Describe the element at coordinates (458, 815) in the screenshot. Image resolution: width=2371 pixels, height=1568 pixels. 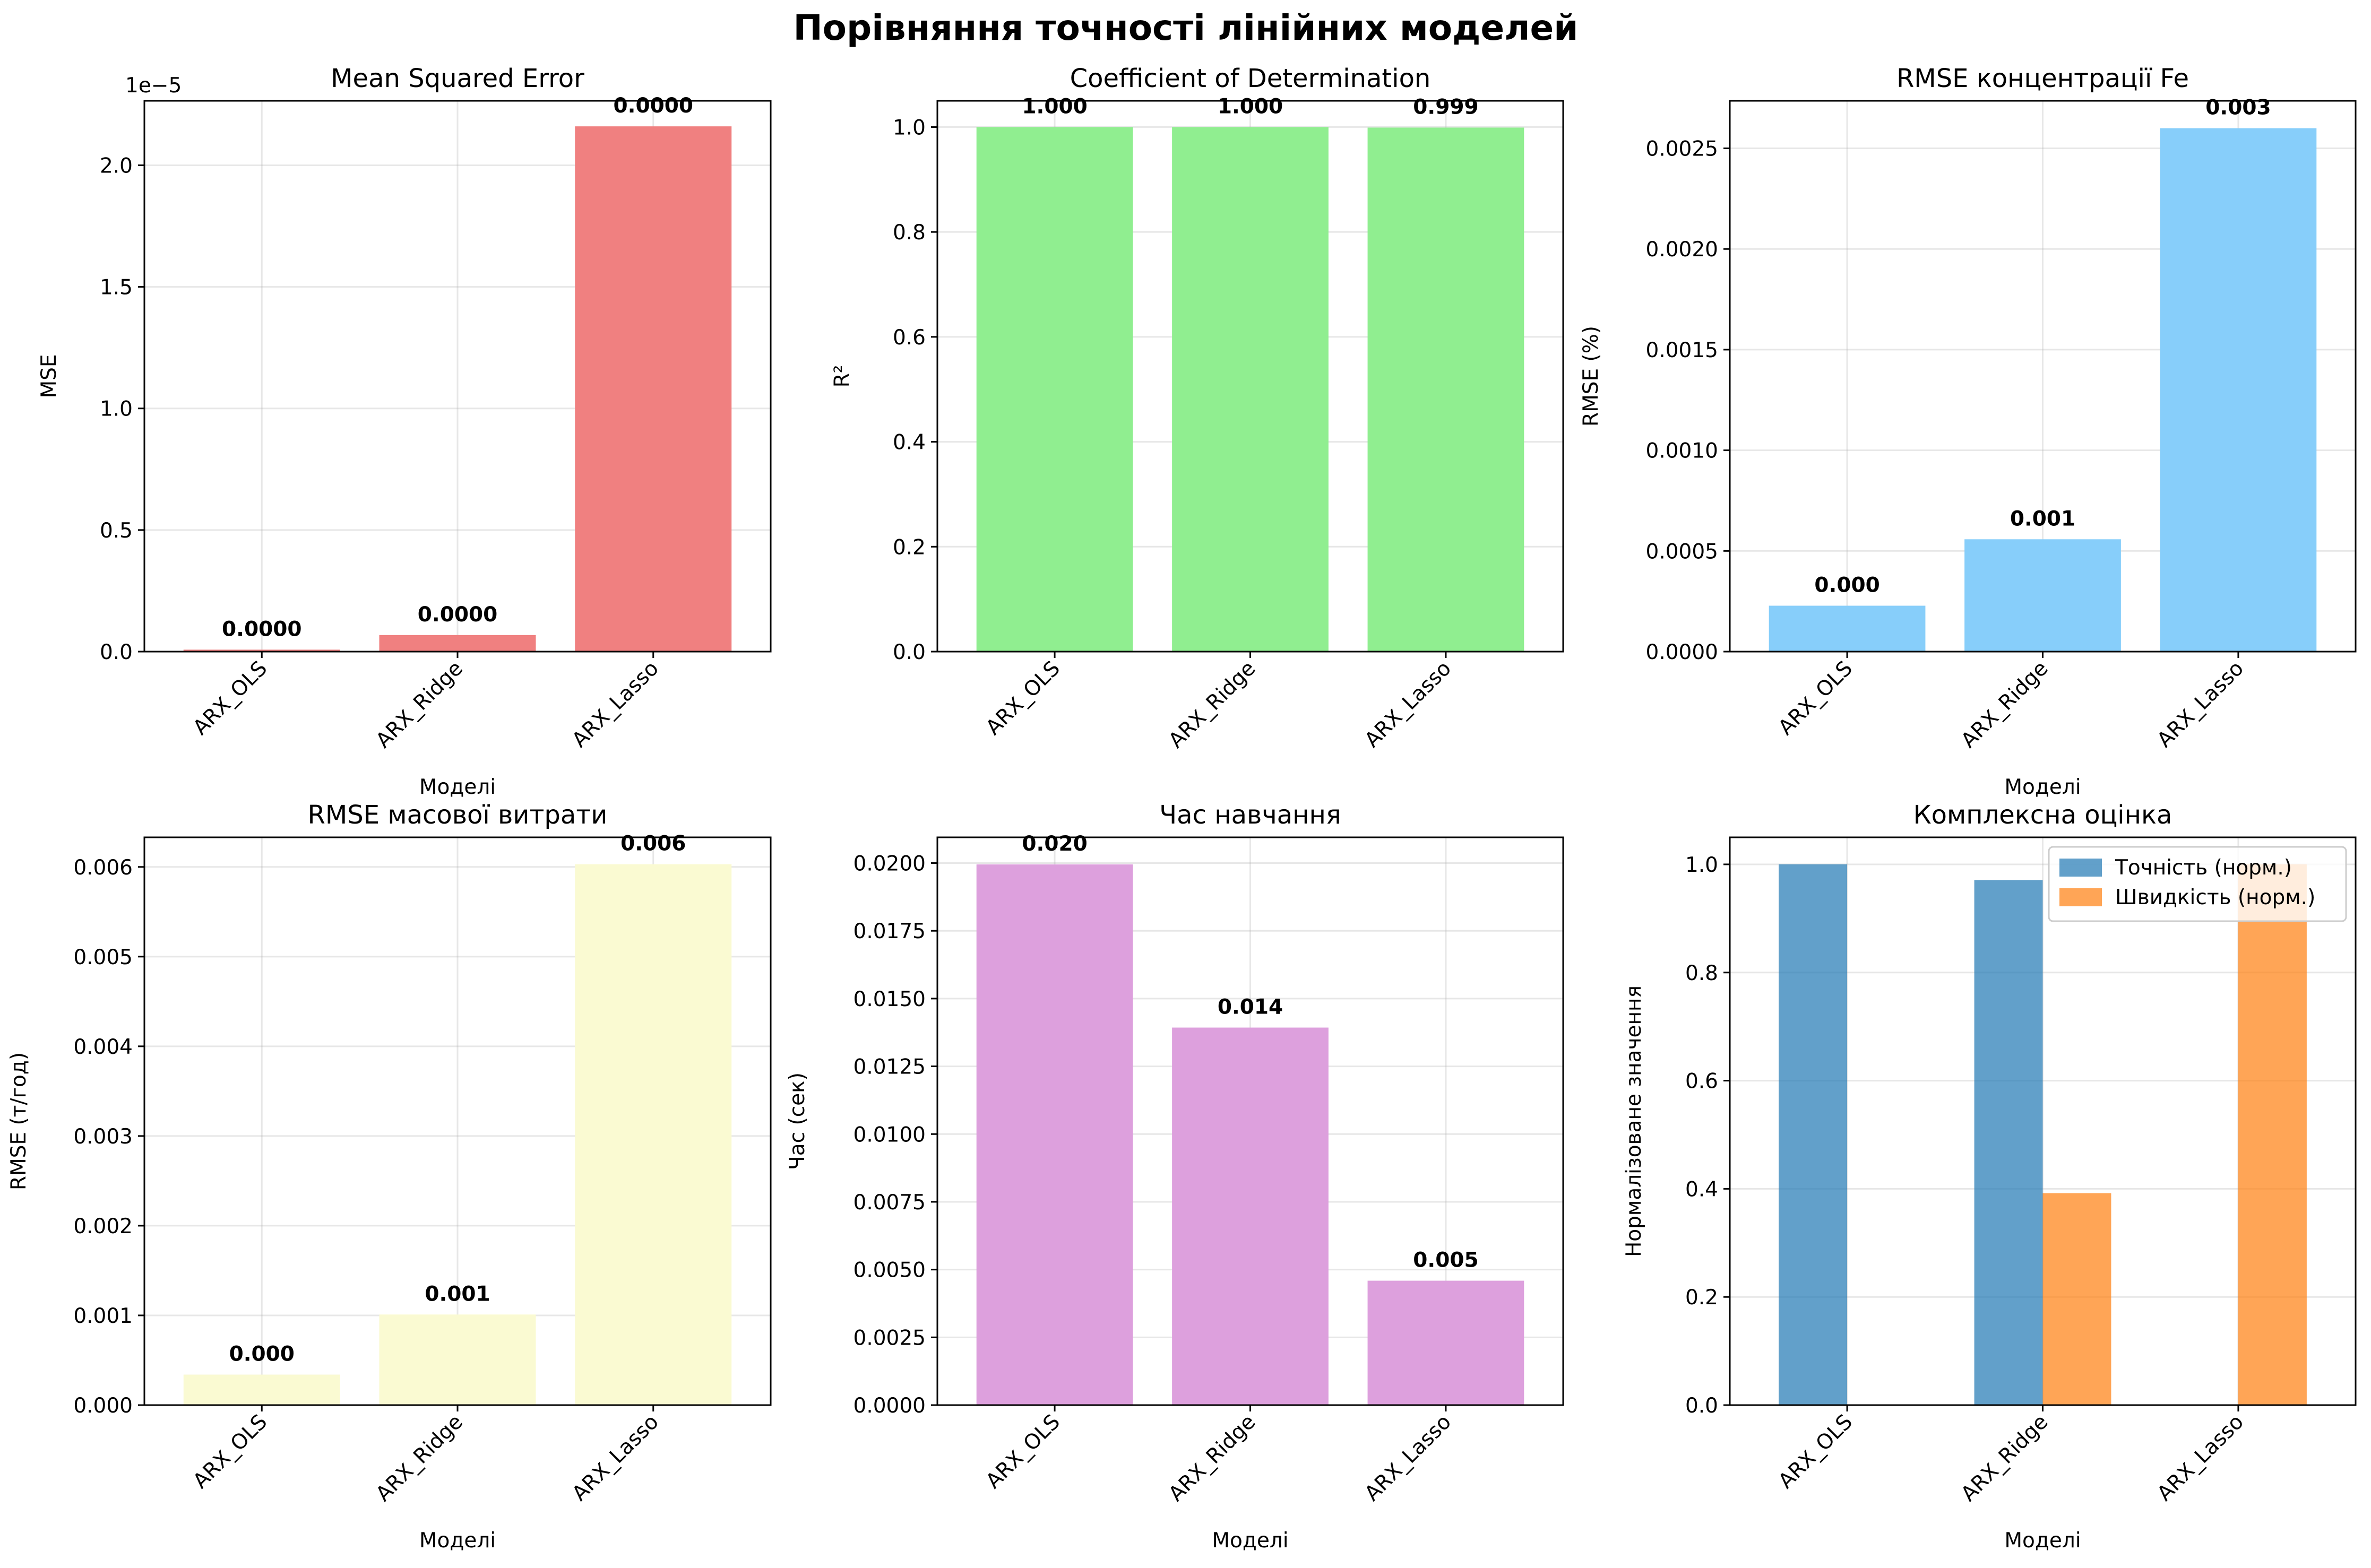
I see `panel-title: RMSE масової витрати` at that location.